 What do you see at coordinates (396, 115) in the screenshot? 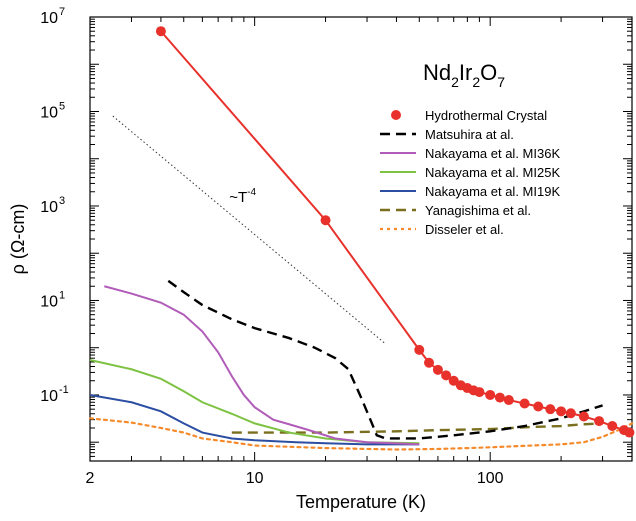
I see `legend-marker-hydrothermal-crystal` at bounding box center [396, 115].